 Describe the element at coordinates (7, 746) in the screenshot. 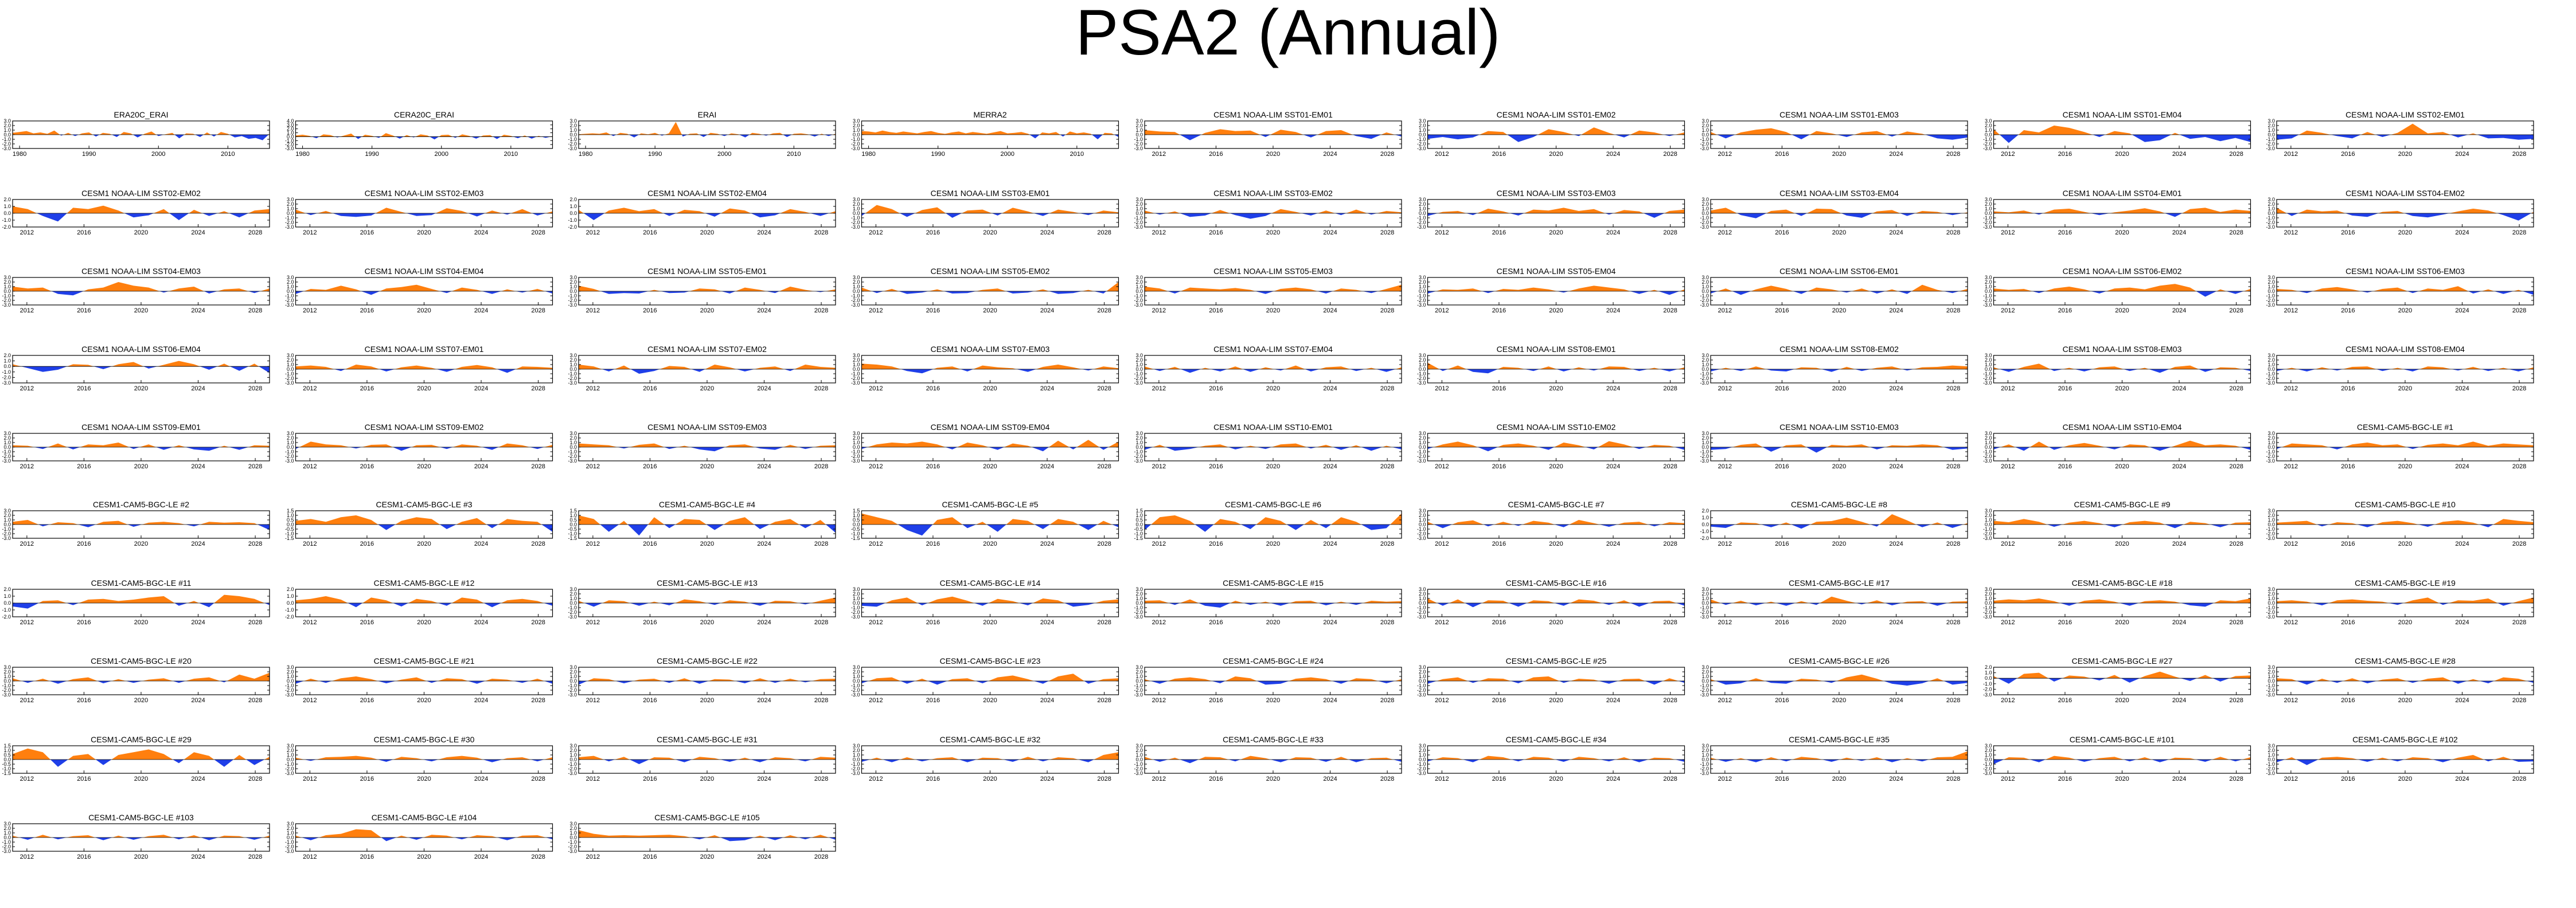

I see `y-tick-label: 1.5` at that location.